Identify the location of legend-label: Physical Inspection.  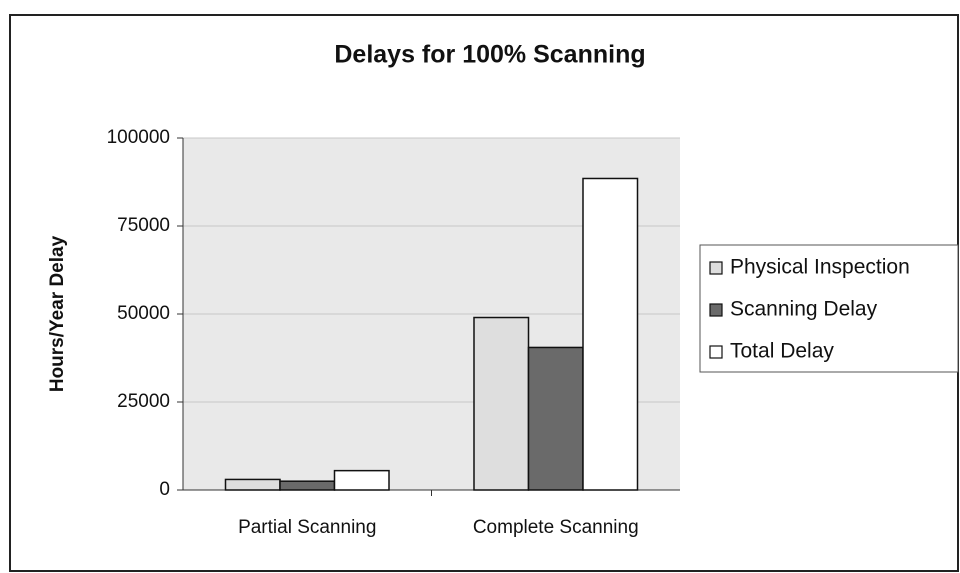
(820, 267).